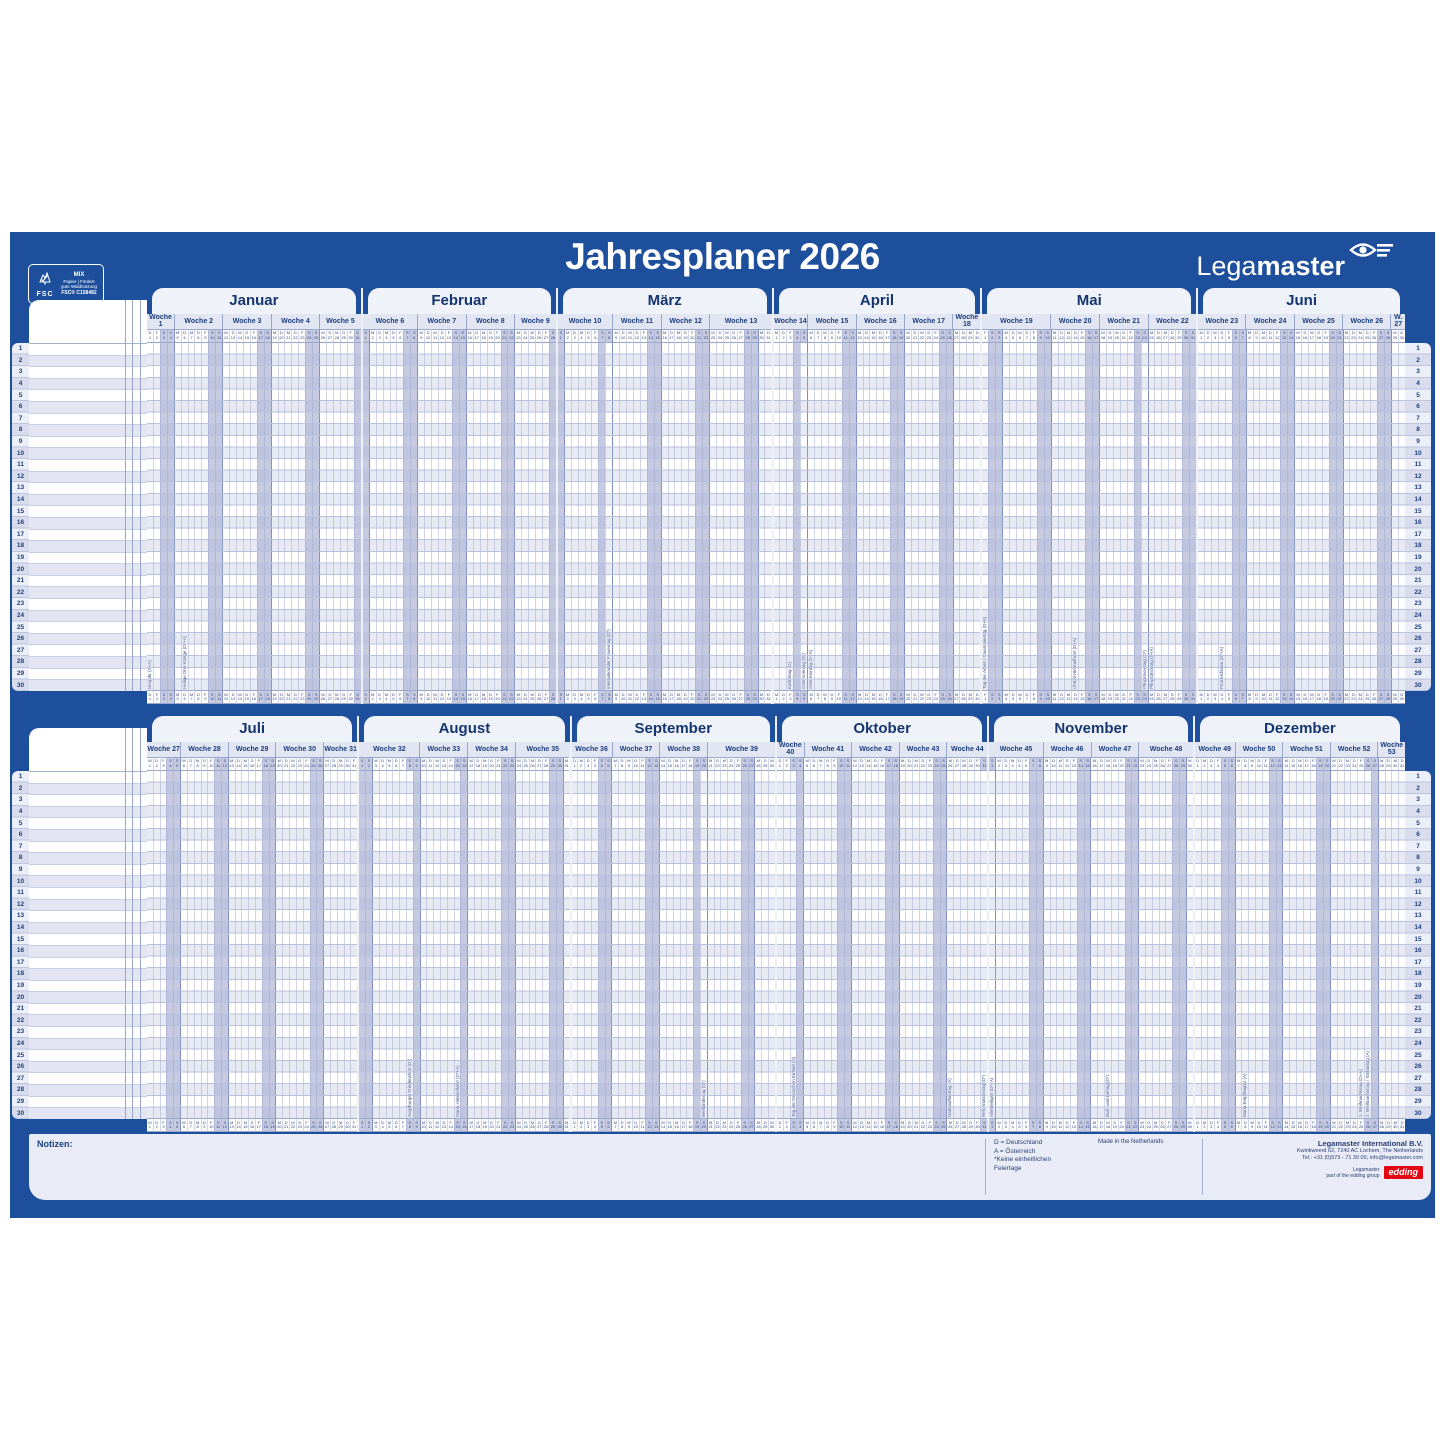 This screenshot has height=1445, width=1445. What do you see at coordinates (20, 592) in the screenshot?
I see `row-number: 22` at bounding box center [20, 592].